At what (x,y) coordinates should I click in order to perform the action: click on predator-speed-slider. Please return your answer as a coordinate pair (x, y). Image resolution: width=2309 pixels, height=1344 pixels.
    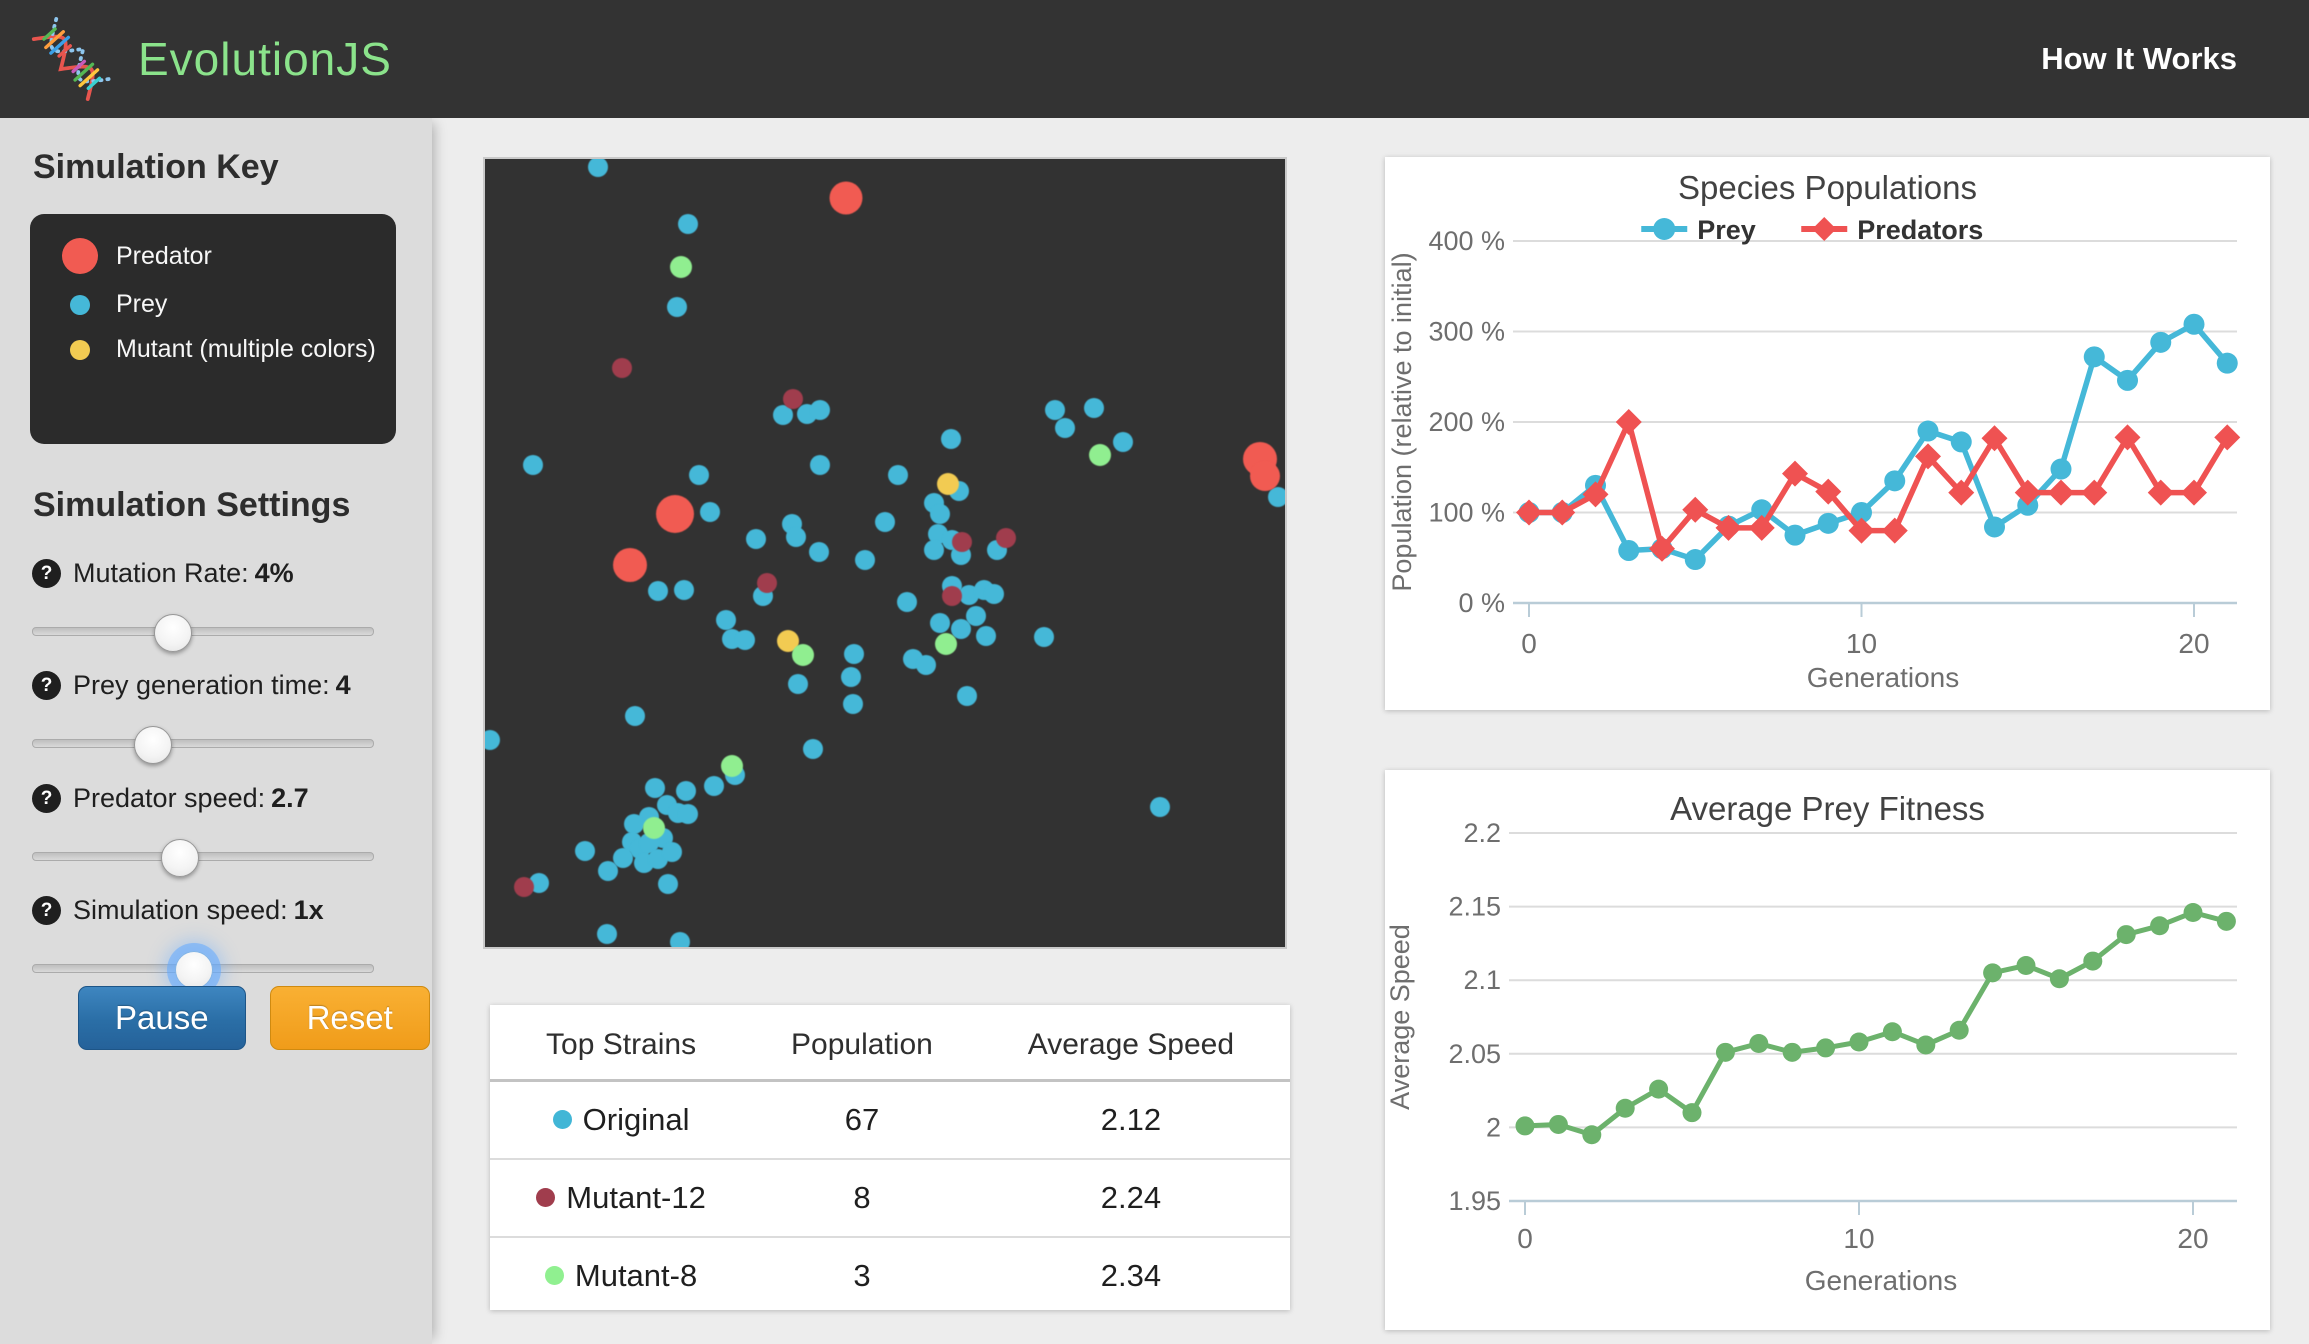
    Looking at the image, I should click on (203, 857).